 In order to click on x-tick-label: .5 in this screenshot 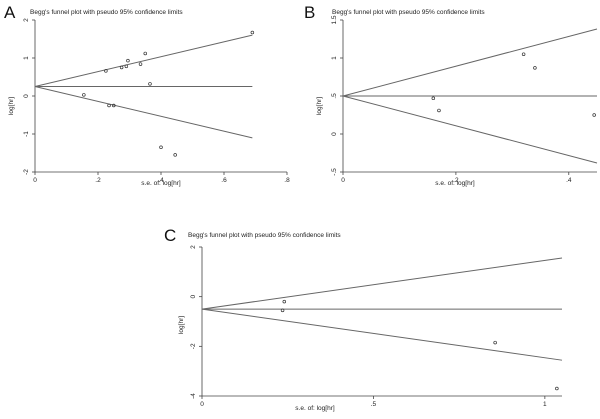, I will do `click(374, 404)`.